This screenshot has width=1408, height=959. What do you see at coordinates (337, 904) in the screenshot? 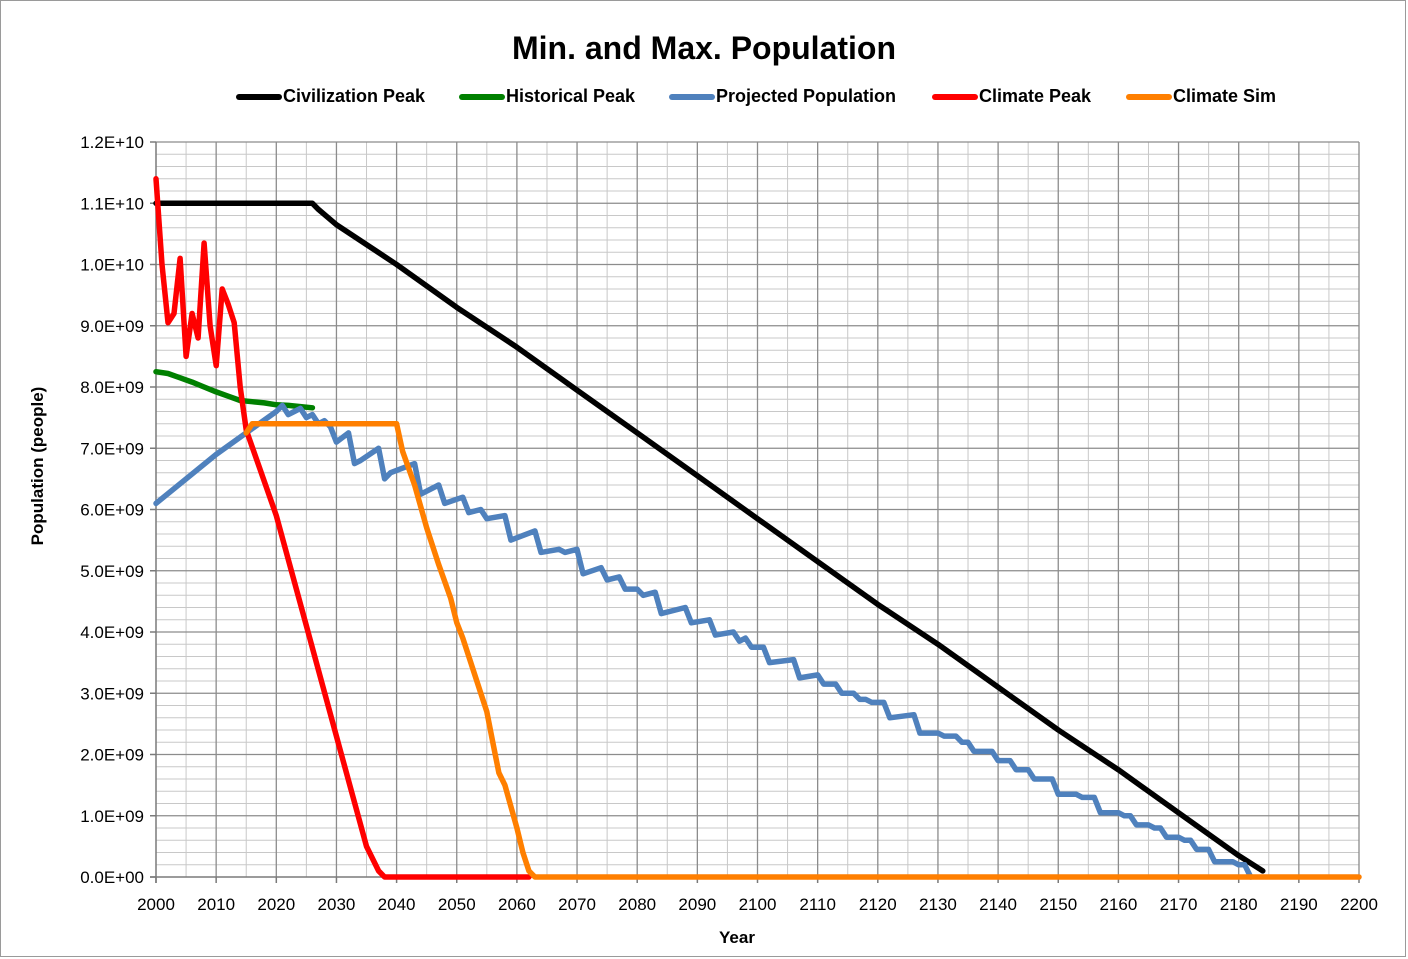
I see `x-tick-label: 2030` at bounding box center [337, 904].